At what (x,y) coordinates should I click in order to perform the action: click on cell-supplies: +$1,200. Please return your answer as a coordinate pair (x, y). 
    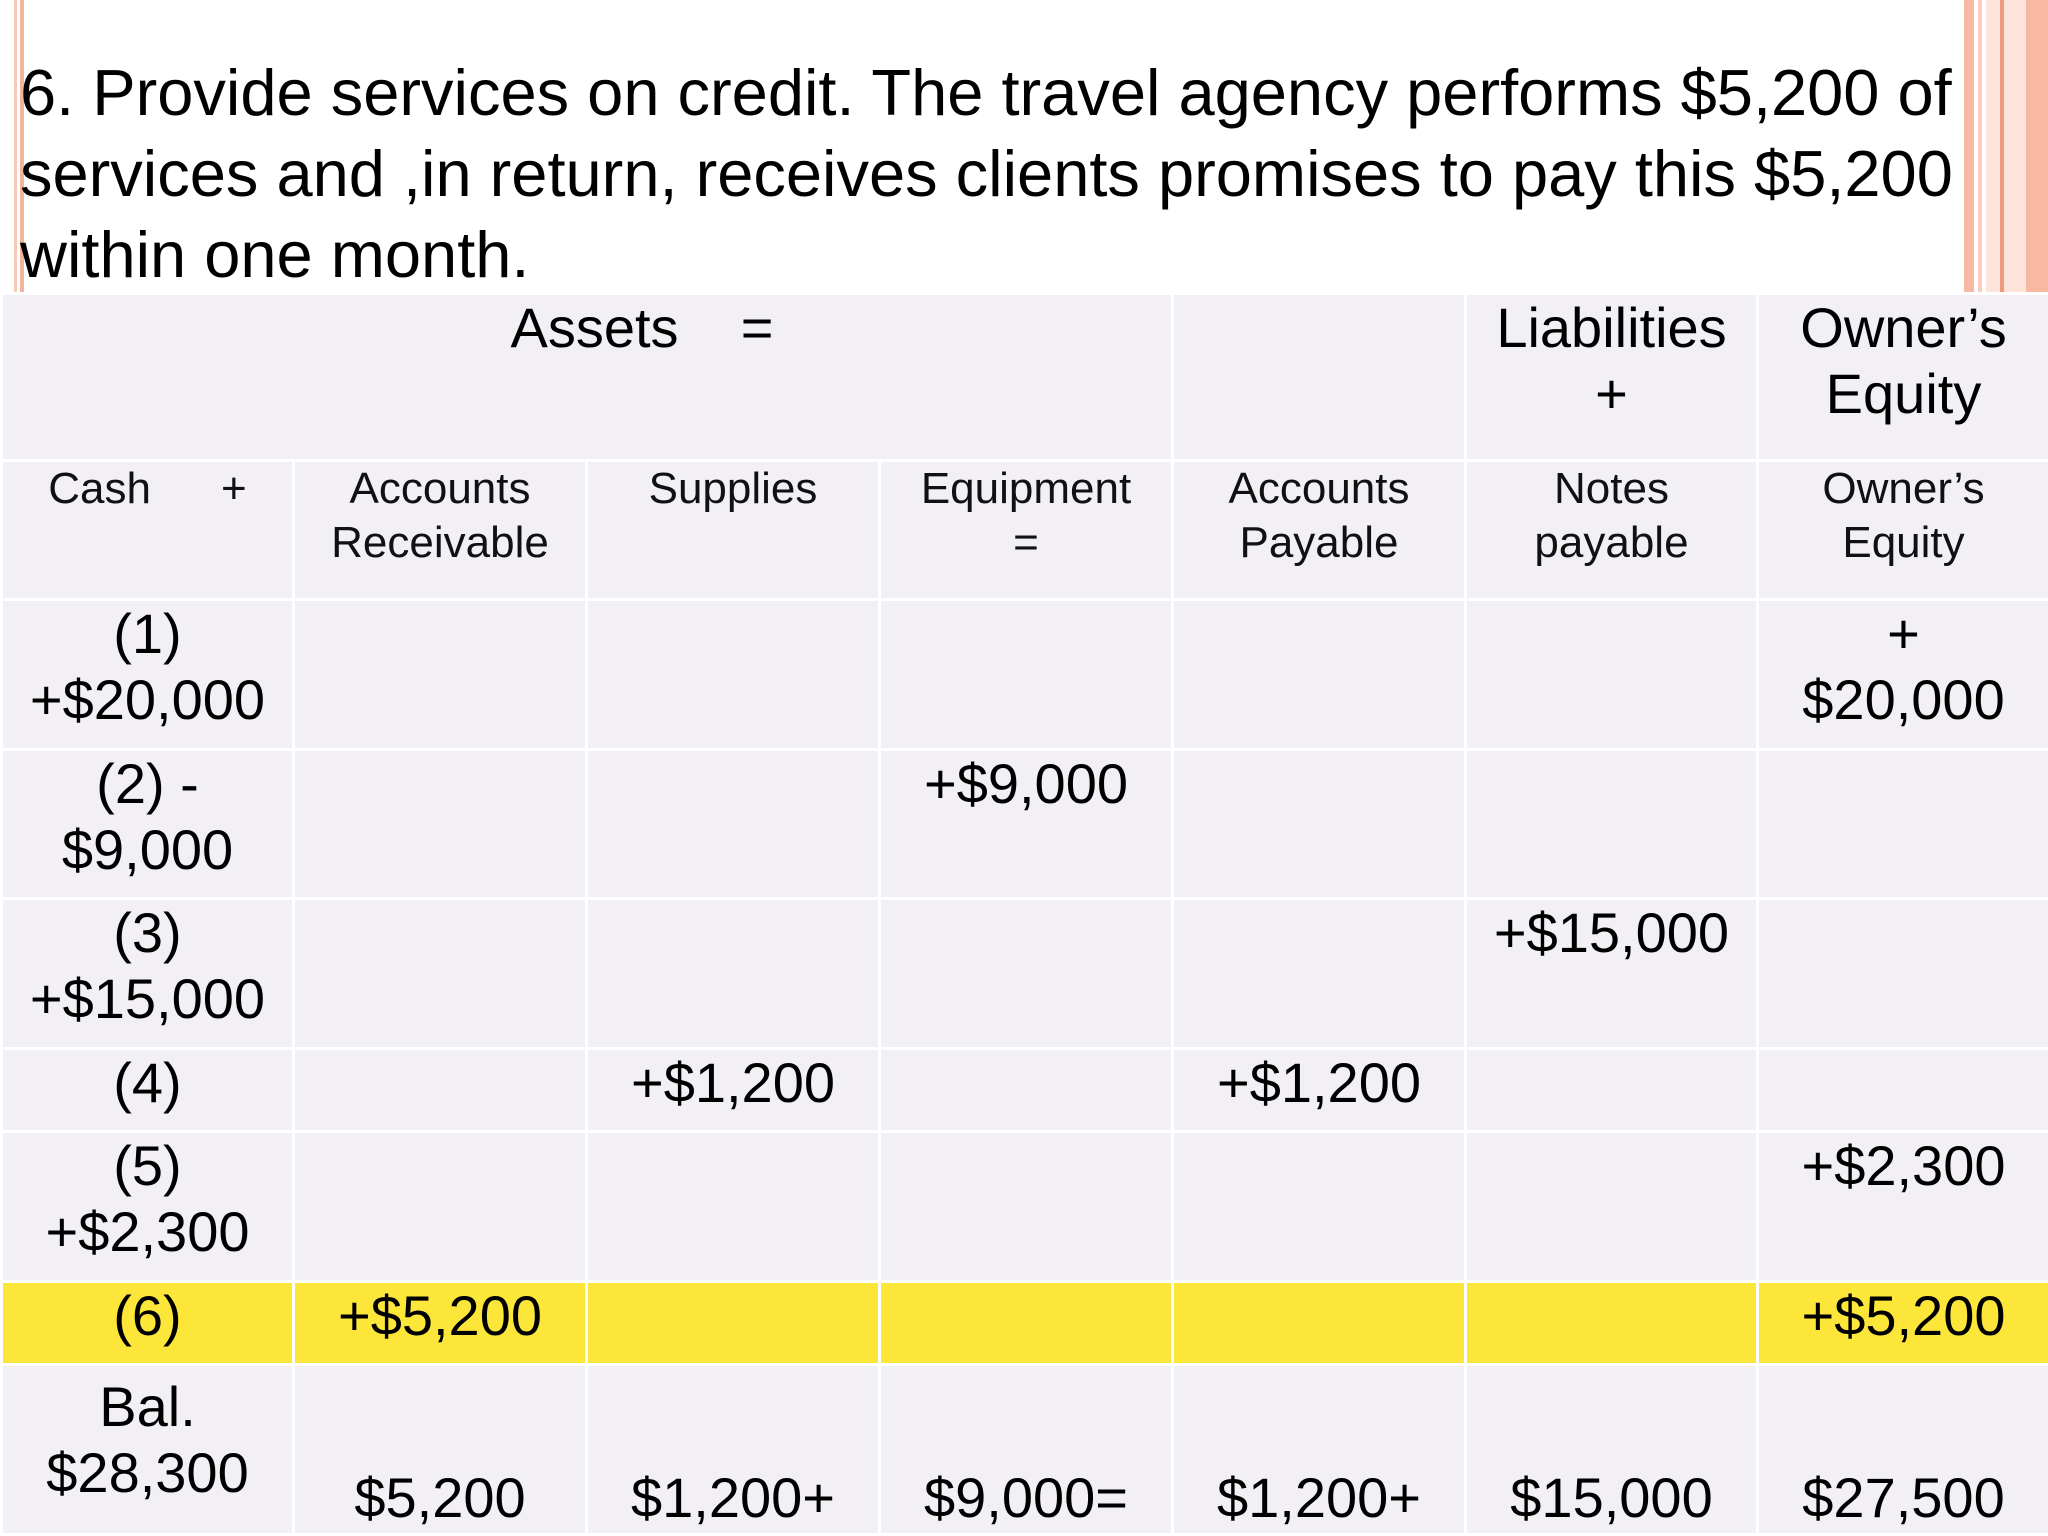
    Looking at the image, I should click on (733, 1090).